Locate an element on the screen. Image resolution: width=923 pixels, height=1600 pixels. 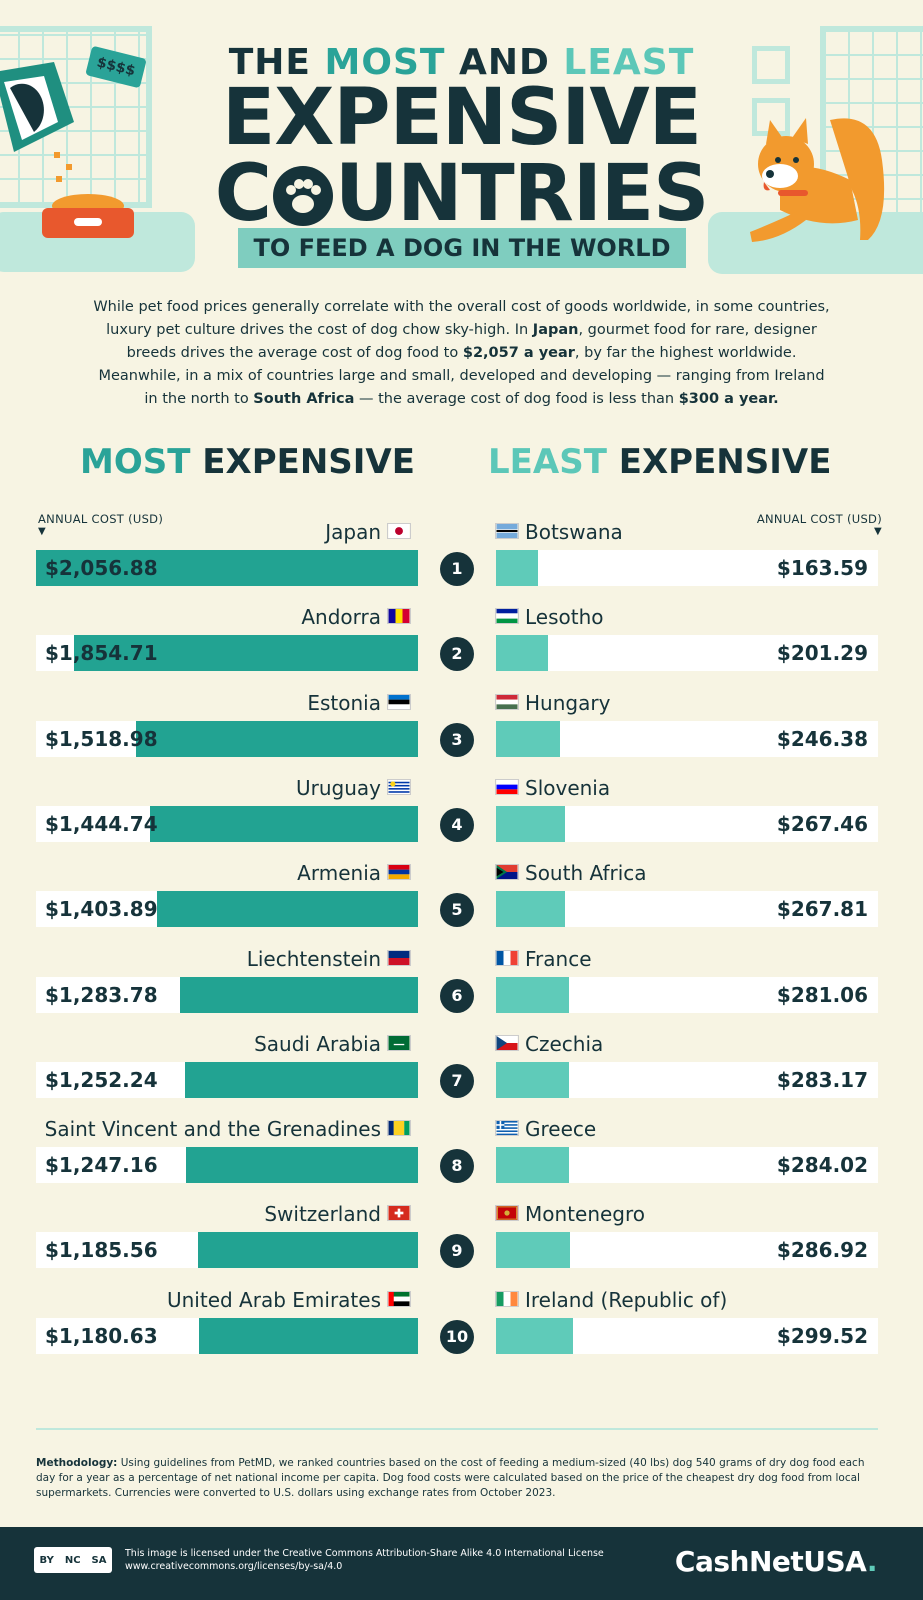
most-value-label: $2,056.88 is located at coordinates (101, 568).